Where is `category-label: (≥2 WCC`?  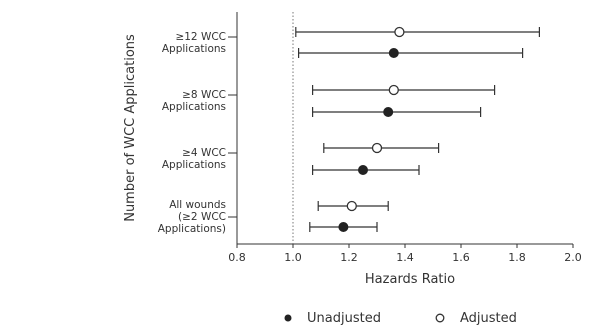 category-label: (≥2 WCC is located at coordinates (202, 217).